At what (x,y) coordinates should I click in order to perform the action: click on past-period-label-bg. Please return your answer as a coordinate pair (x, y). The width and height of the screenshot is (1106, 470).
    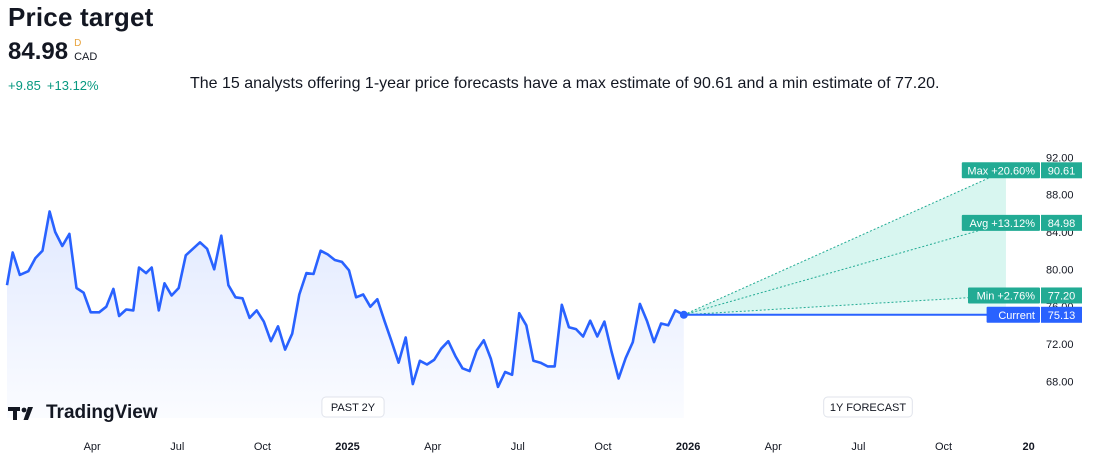
    Looking at the image, I should click on (353, 407).